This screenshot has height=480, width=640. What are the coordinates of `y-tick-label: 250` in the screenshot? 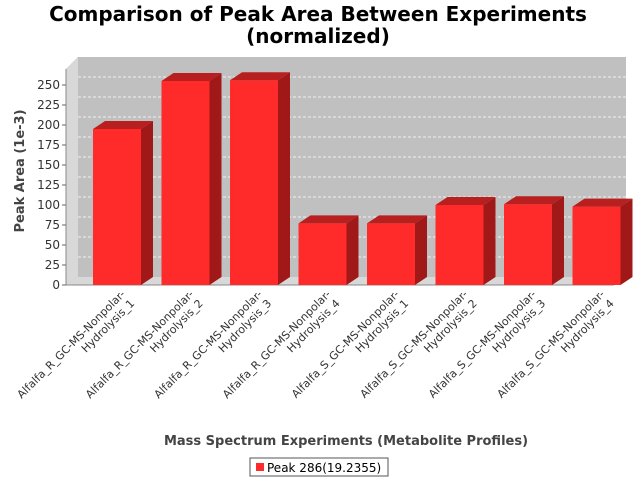 It's located at (48, 85).